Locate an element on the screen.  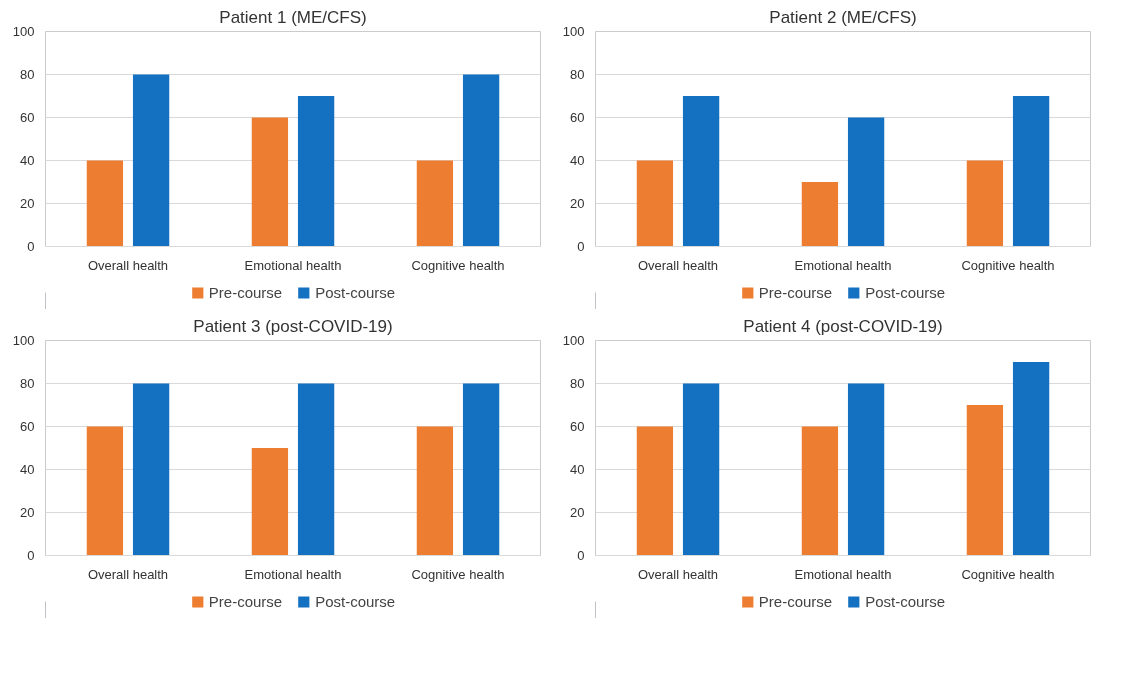
chart-title: Patient 4 (post-COVID-19) is located at coordinates (843, 326).